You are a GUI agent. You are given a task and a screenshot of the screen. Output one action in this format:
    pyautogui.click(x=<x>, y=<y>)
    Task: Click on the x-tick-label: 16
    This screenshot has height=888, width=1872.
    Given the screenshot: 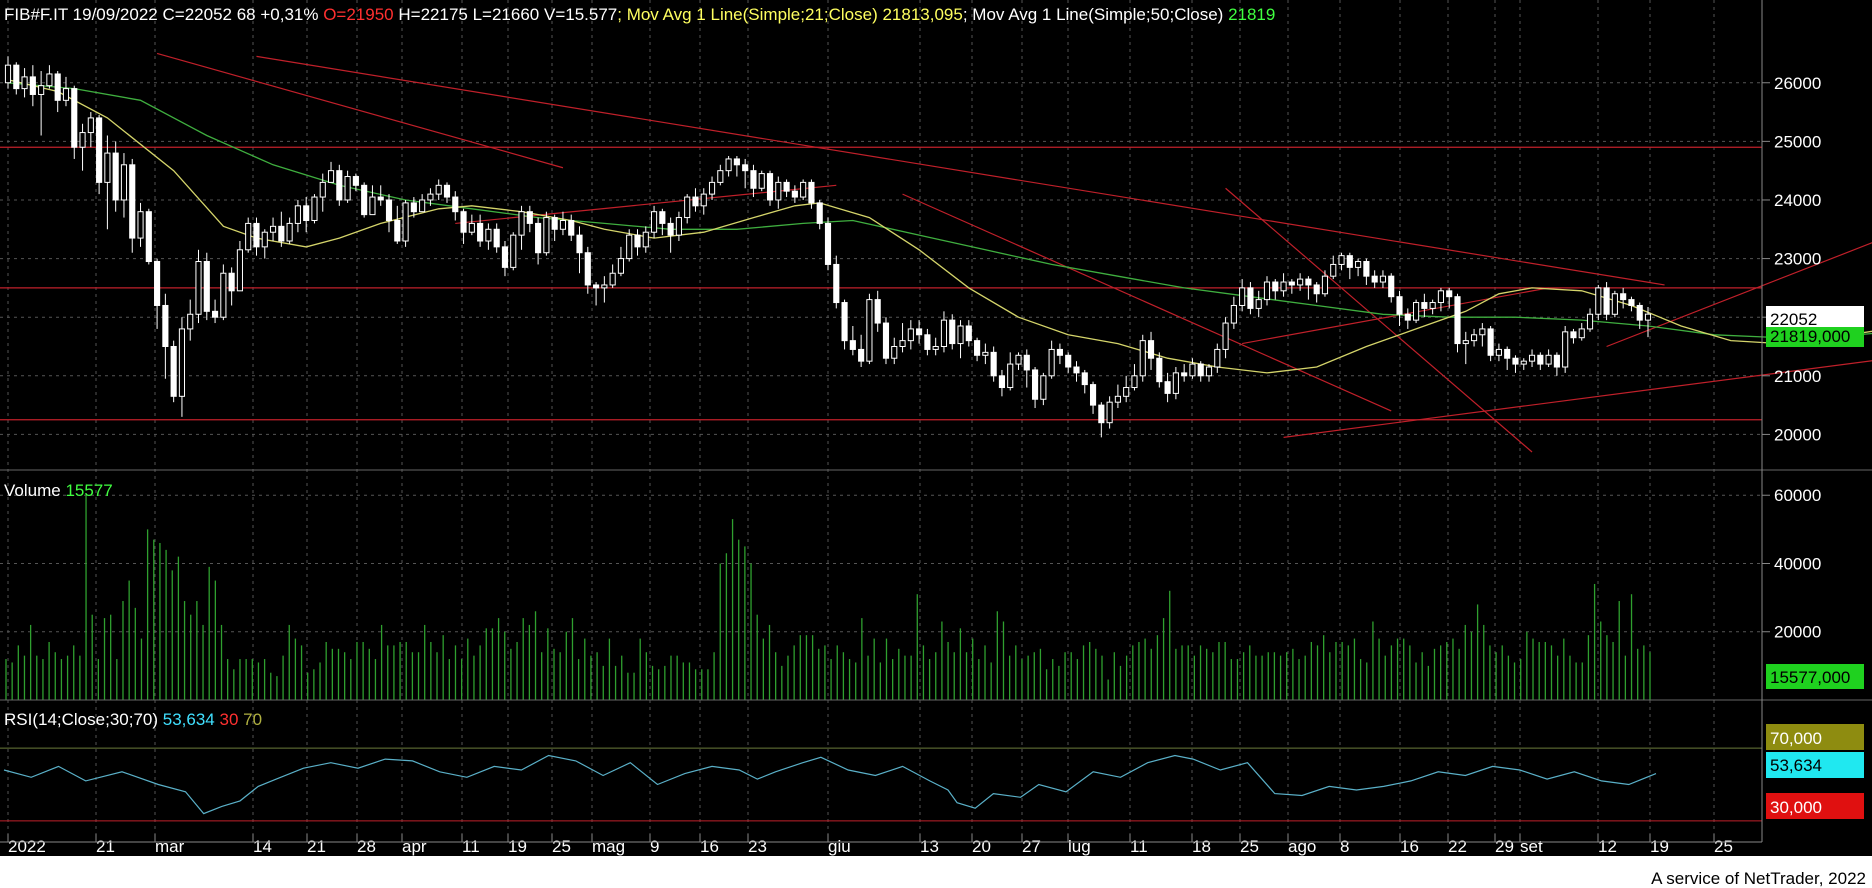 What is the action you would take?
    pyautogui.click(x=1409, y=846)
    